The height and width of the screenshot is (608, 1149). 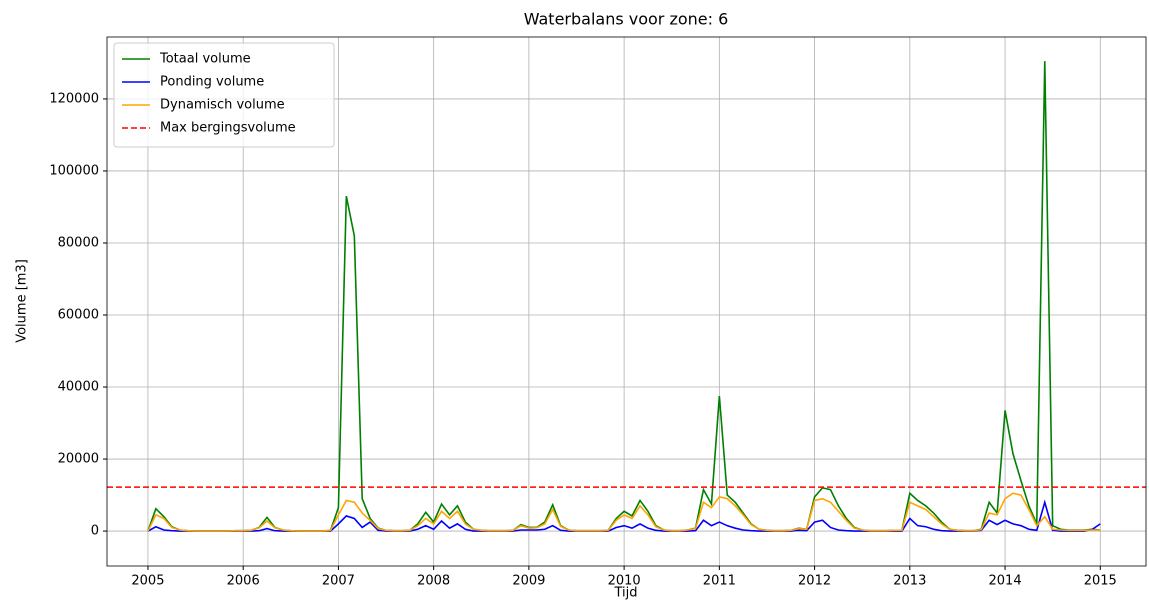 I want to click on x-axis-label: Tijd, so click(x=625, y=593).